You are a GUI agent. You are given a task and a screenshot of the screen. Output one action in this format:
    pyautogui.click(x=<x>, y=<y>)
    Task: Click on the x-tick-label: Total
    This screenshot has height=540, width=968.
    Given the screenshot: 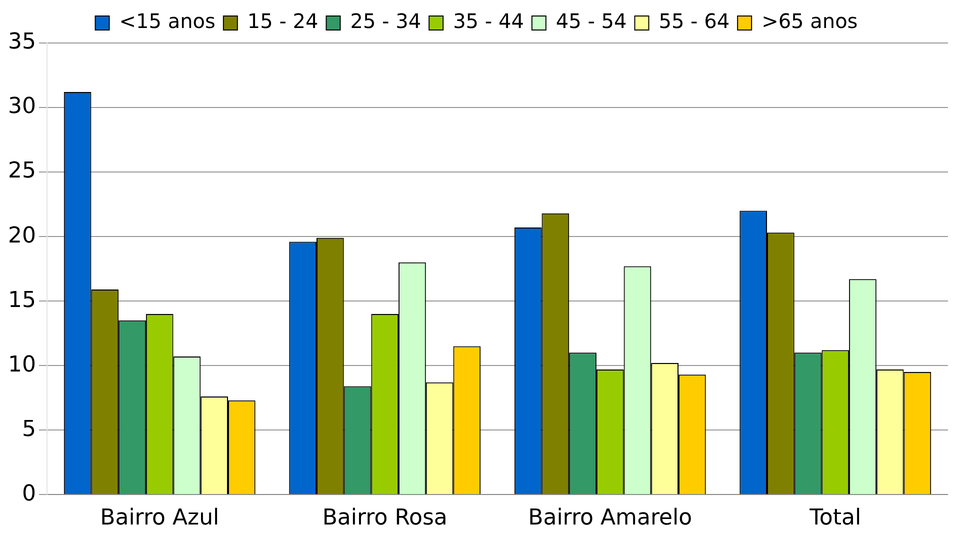 What is the action you would take?
    pyautogui.click(x=835, y=518)
    